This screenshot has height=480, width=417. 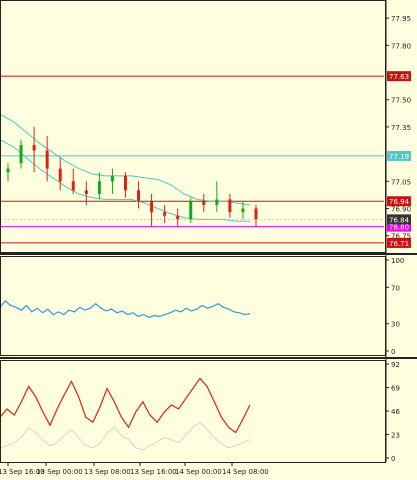 I want to click on current-price-label: 76.84, so click(x=399, y=220).